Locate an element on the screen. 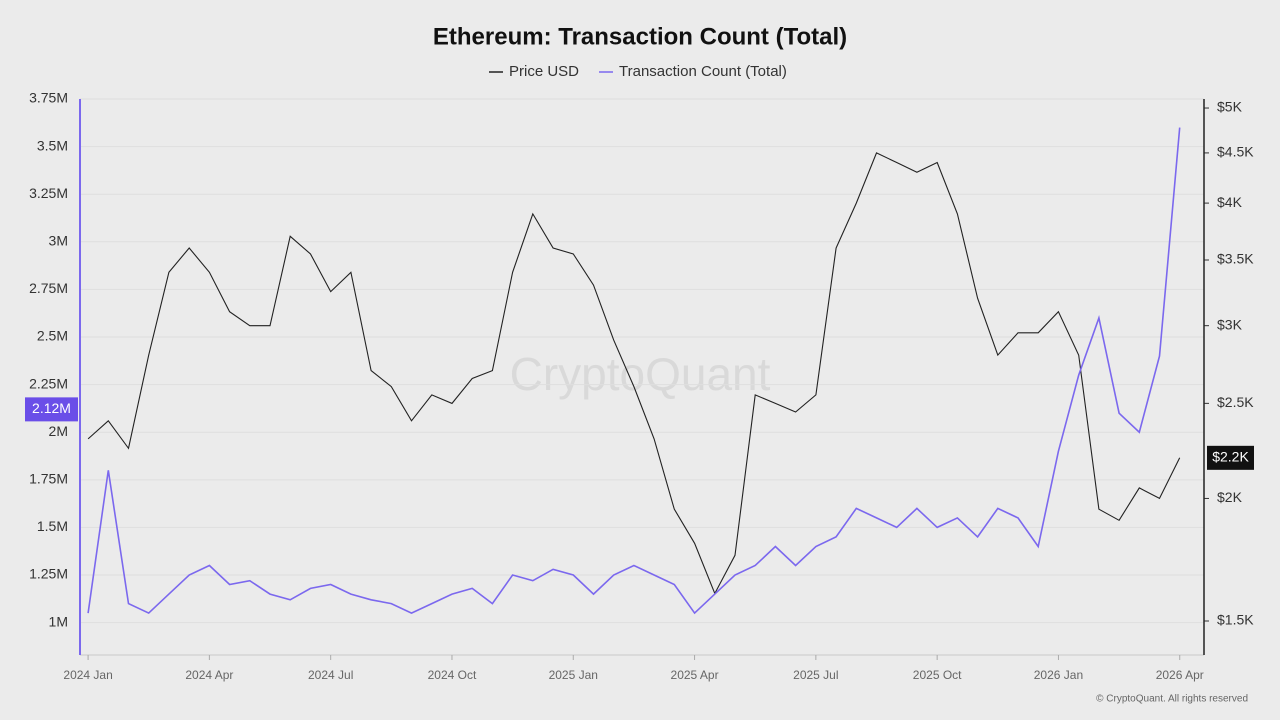 The width and height of the screenshot is (1280, 720). chart-title: Ethereum: Transaction Count (Total) is located at coordinates (640, 36).